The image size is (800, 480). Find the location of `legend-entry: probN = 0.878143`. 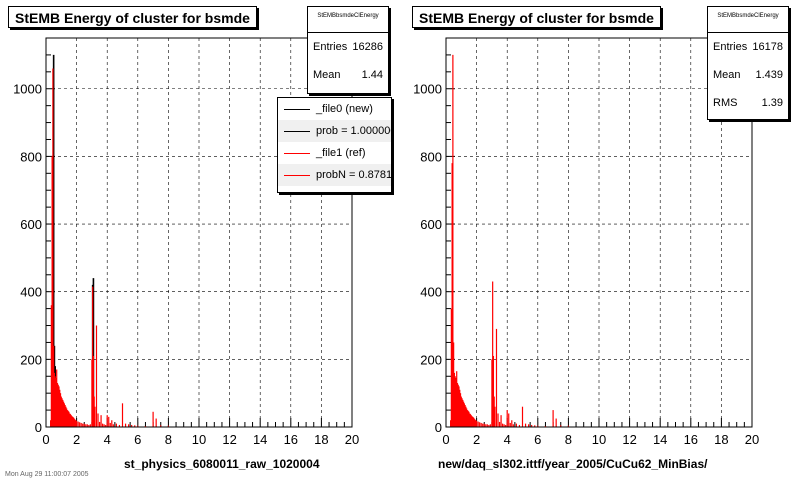

legend-entry: probN = 0.878143 is located at coordinates (334, 175).